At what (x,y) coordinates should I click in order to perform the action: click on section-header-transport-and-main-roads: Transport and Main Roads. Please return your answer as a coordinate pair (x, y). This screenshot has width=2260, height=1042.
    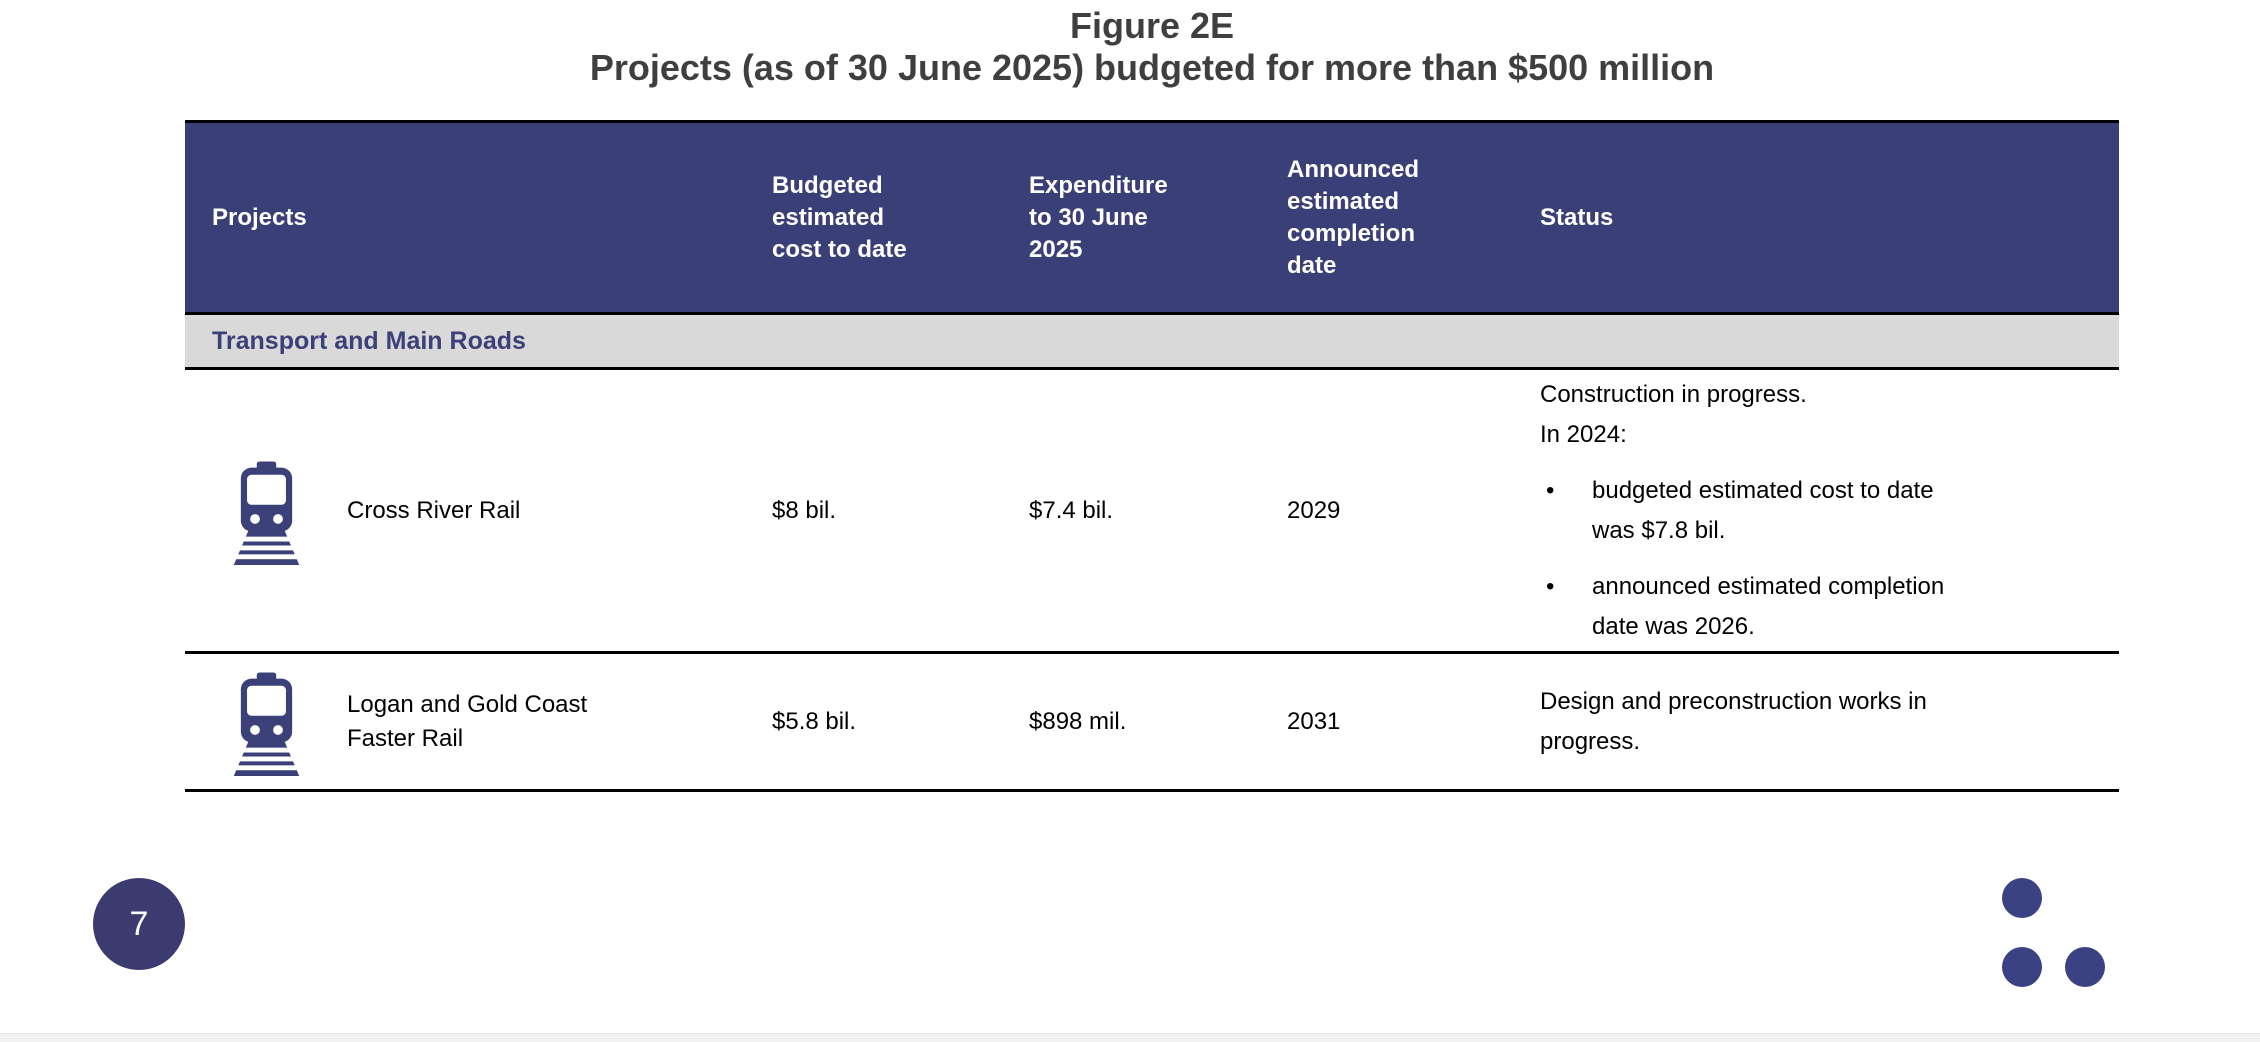
    Looking at the image, I should click on (1152, 342).